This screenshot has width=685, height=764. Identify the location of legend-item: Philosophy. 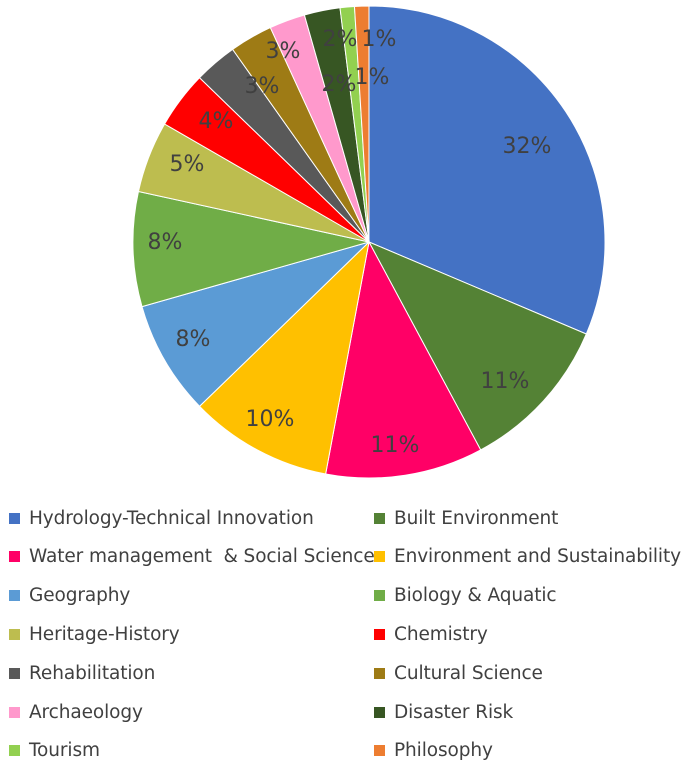
(433, 751).